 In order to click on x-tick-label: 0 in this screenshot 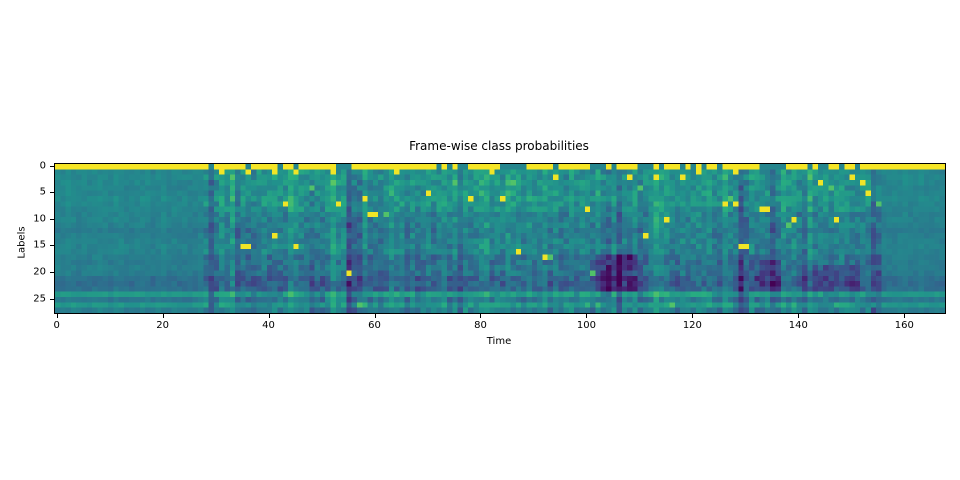, I will do `click(56, 325)`.